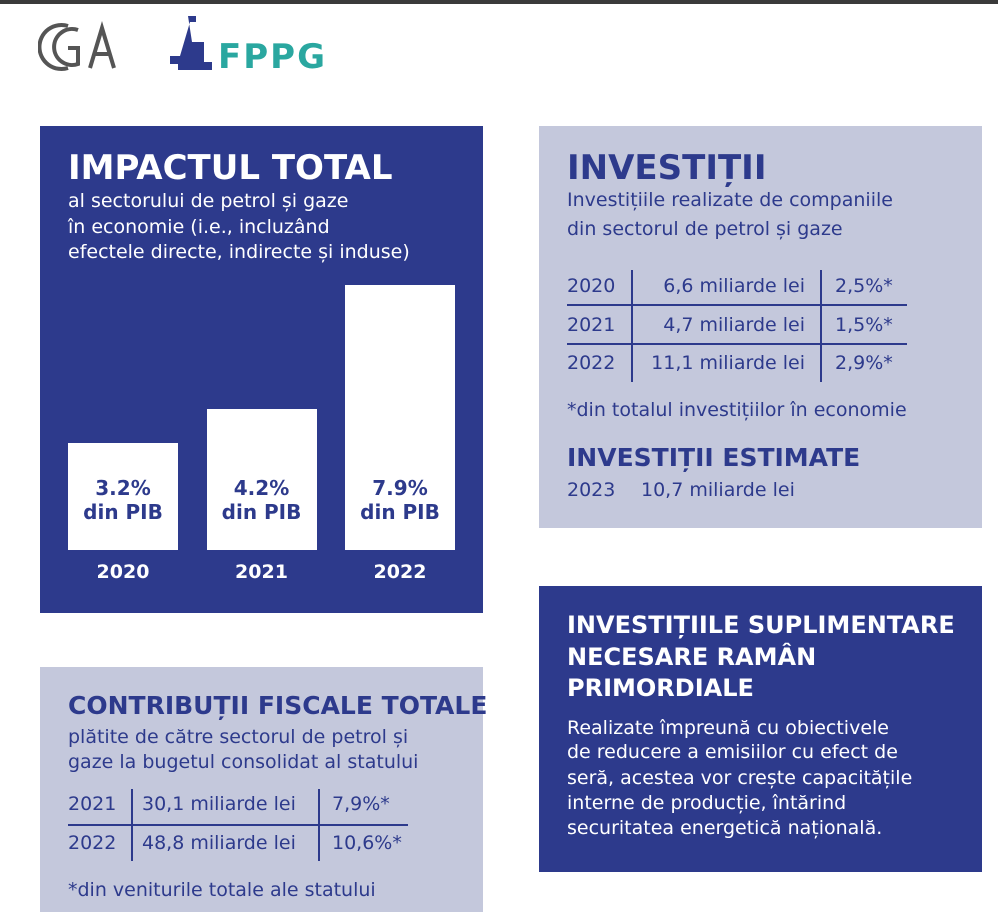 Image resolution: width=998 pixels, height=912 pixels. Describe the element at coordinates (718, 490) in the screenshot. I see `estimate-value: 10,7 miliarde lei` at that location.